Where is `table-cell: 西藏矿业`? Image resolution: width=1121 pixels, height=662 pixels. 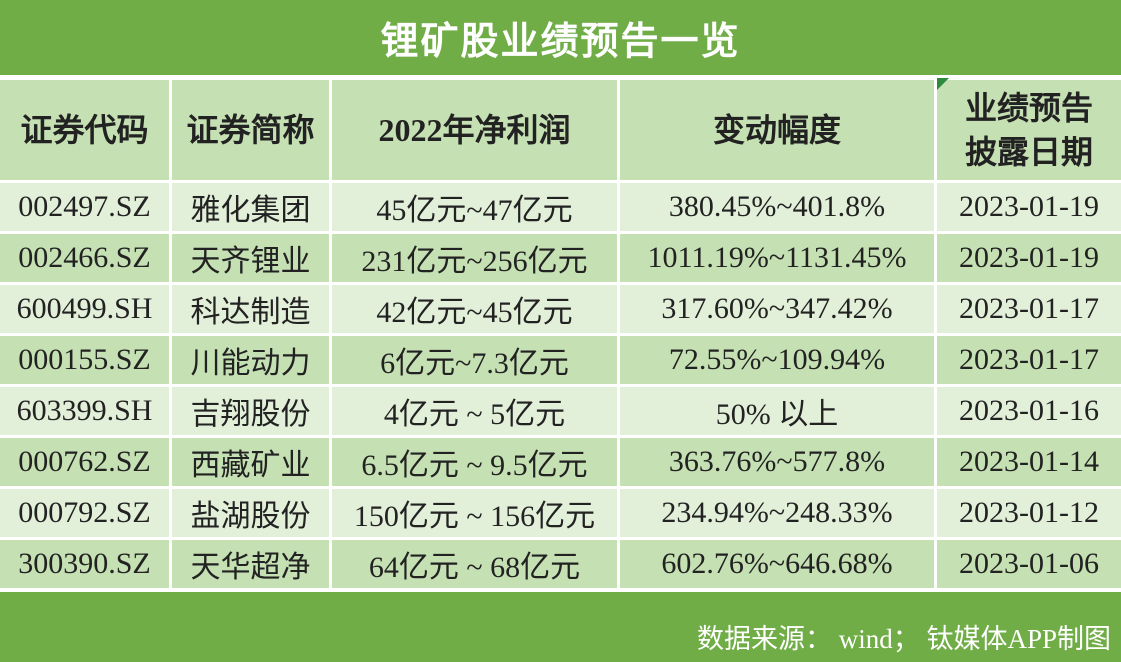 table-cell: 西藏矿业 is located at coordinates (250, 462).